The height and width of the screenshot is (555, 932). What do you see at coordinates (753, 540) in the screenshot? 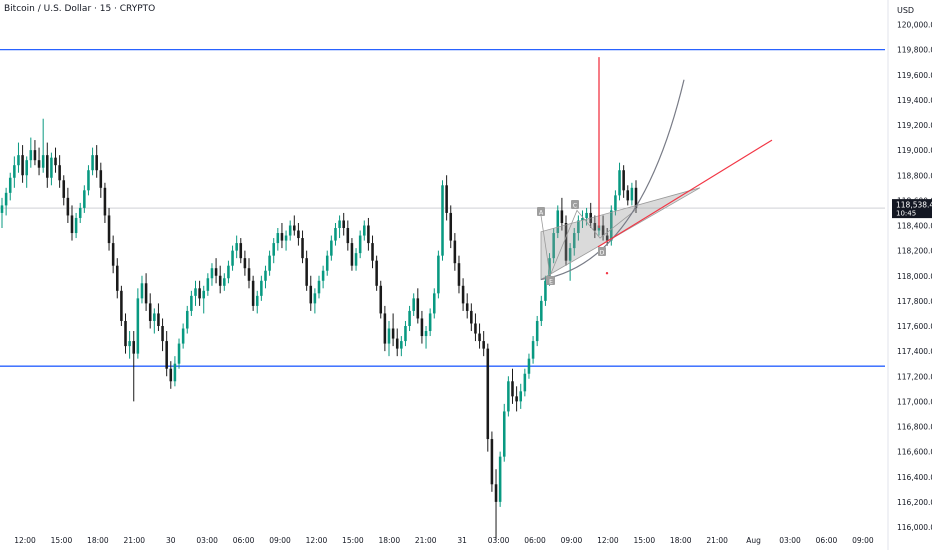
I see `time-tick-label: Aug` at bounding box center [753, 540].